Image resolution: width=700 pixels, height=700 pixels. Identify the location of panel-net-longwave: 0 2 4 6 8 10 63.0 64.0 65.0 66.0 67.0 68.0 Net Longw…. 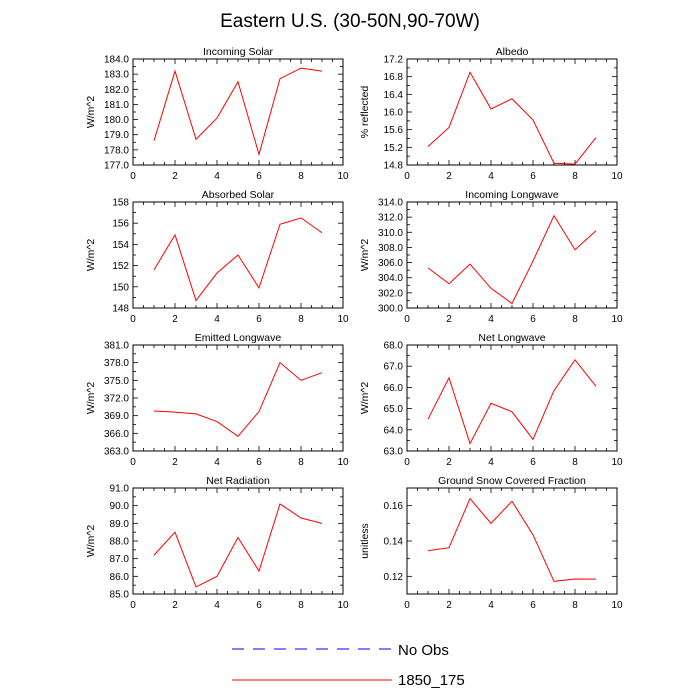
(491, 400).